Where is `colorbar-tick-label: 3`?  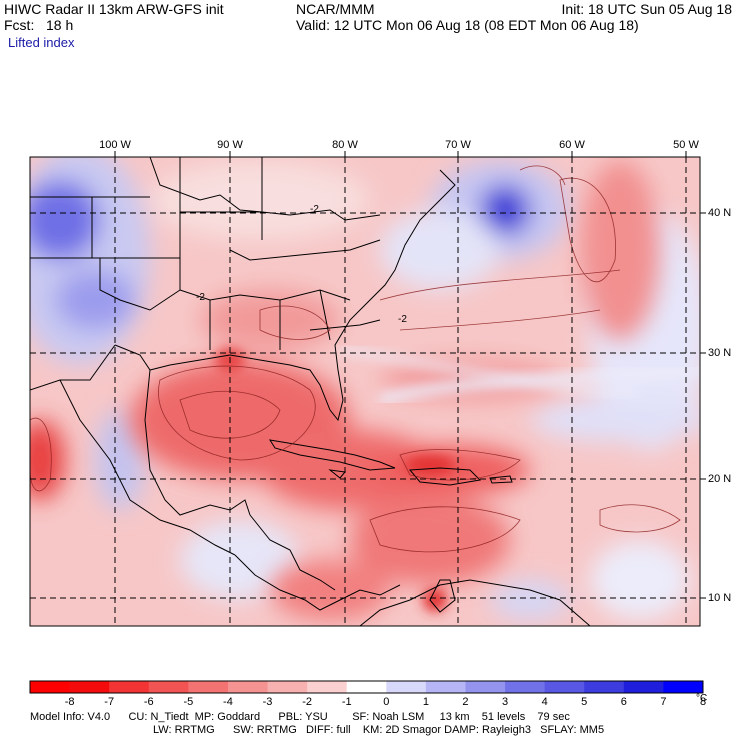 colorbar-tick-label: 3 is located at coordinates (505, 702).